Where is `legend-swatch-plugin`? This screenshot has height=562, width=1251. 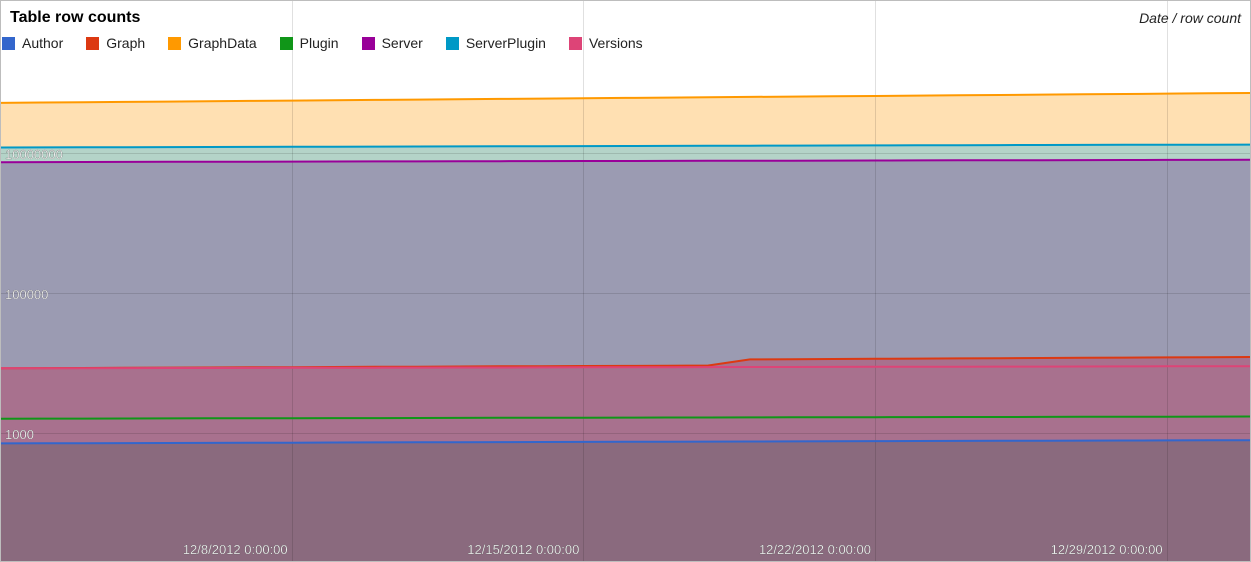
legend-swatch-plugin is located at coordinates (286, 43).